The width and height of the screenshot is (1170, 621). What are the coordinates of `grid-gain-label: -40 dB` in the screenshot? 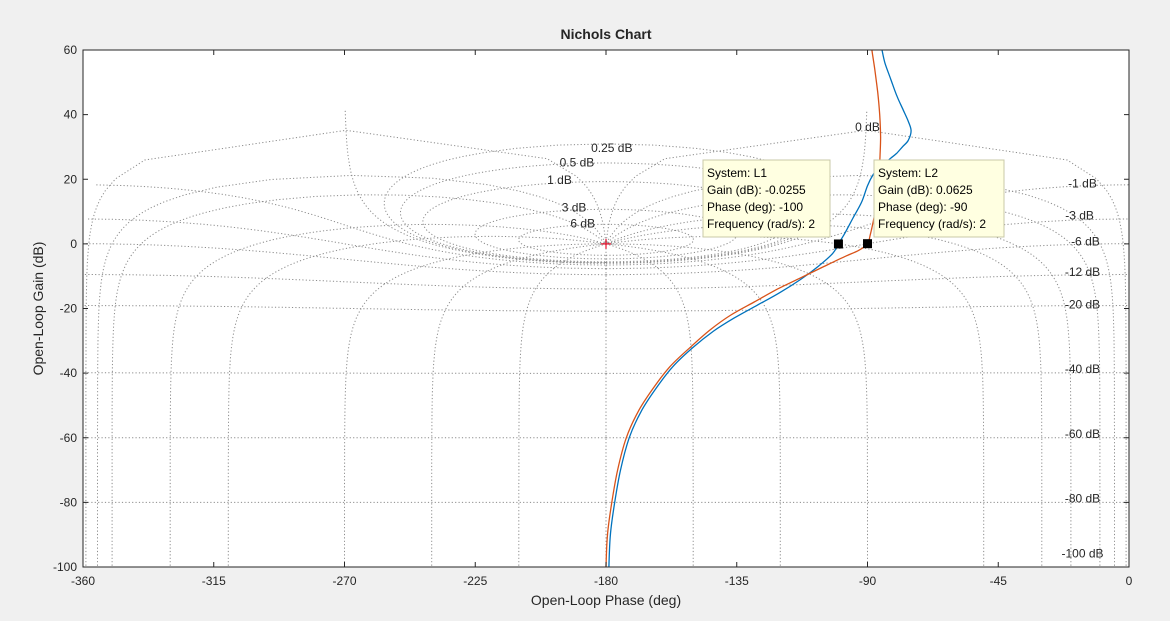 It's located at (1082, 369).